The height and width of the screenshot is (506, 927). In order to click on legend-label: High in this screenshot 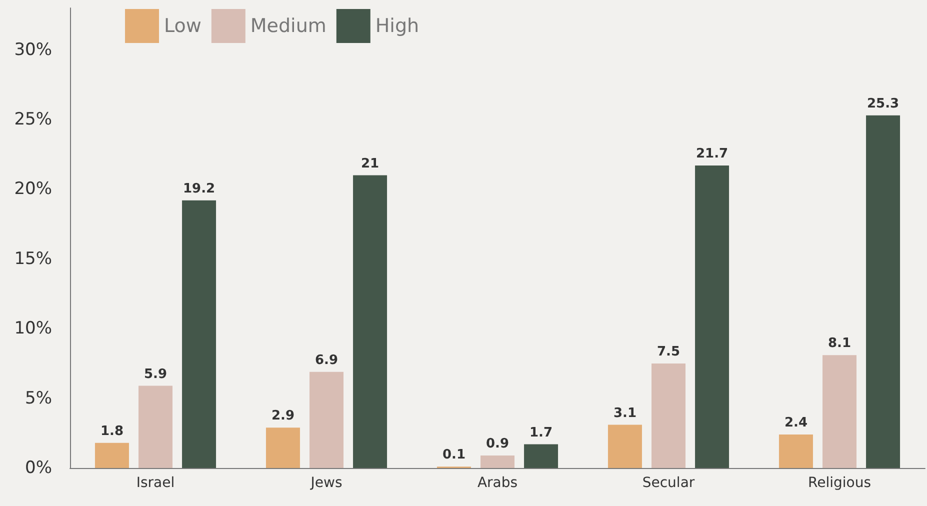, I will do `click(397, 26)`.